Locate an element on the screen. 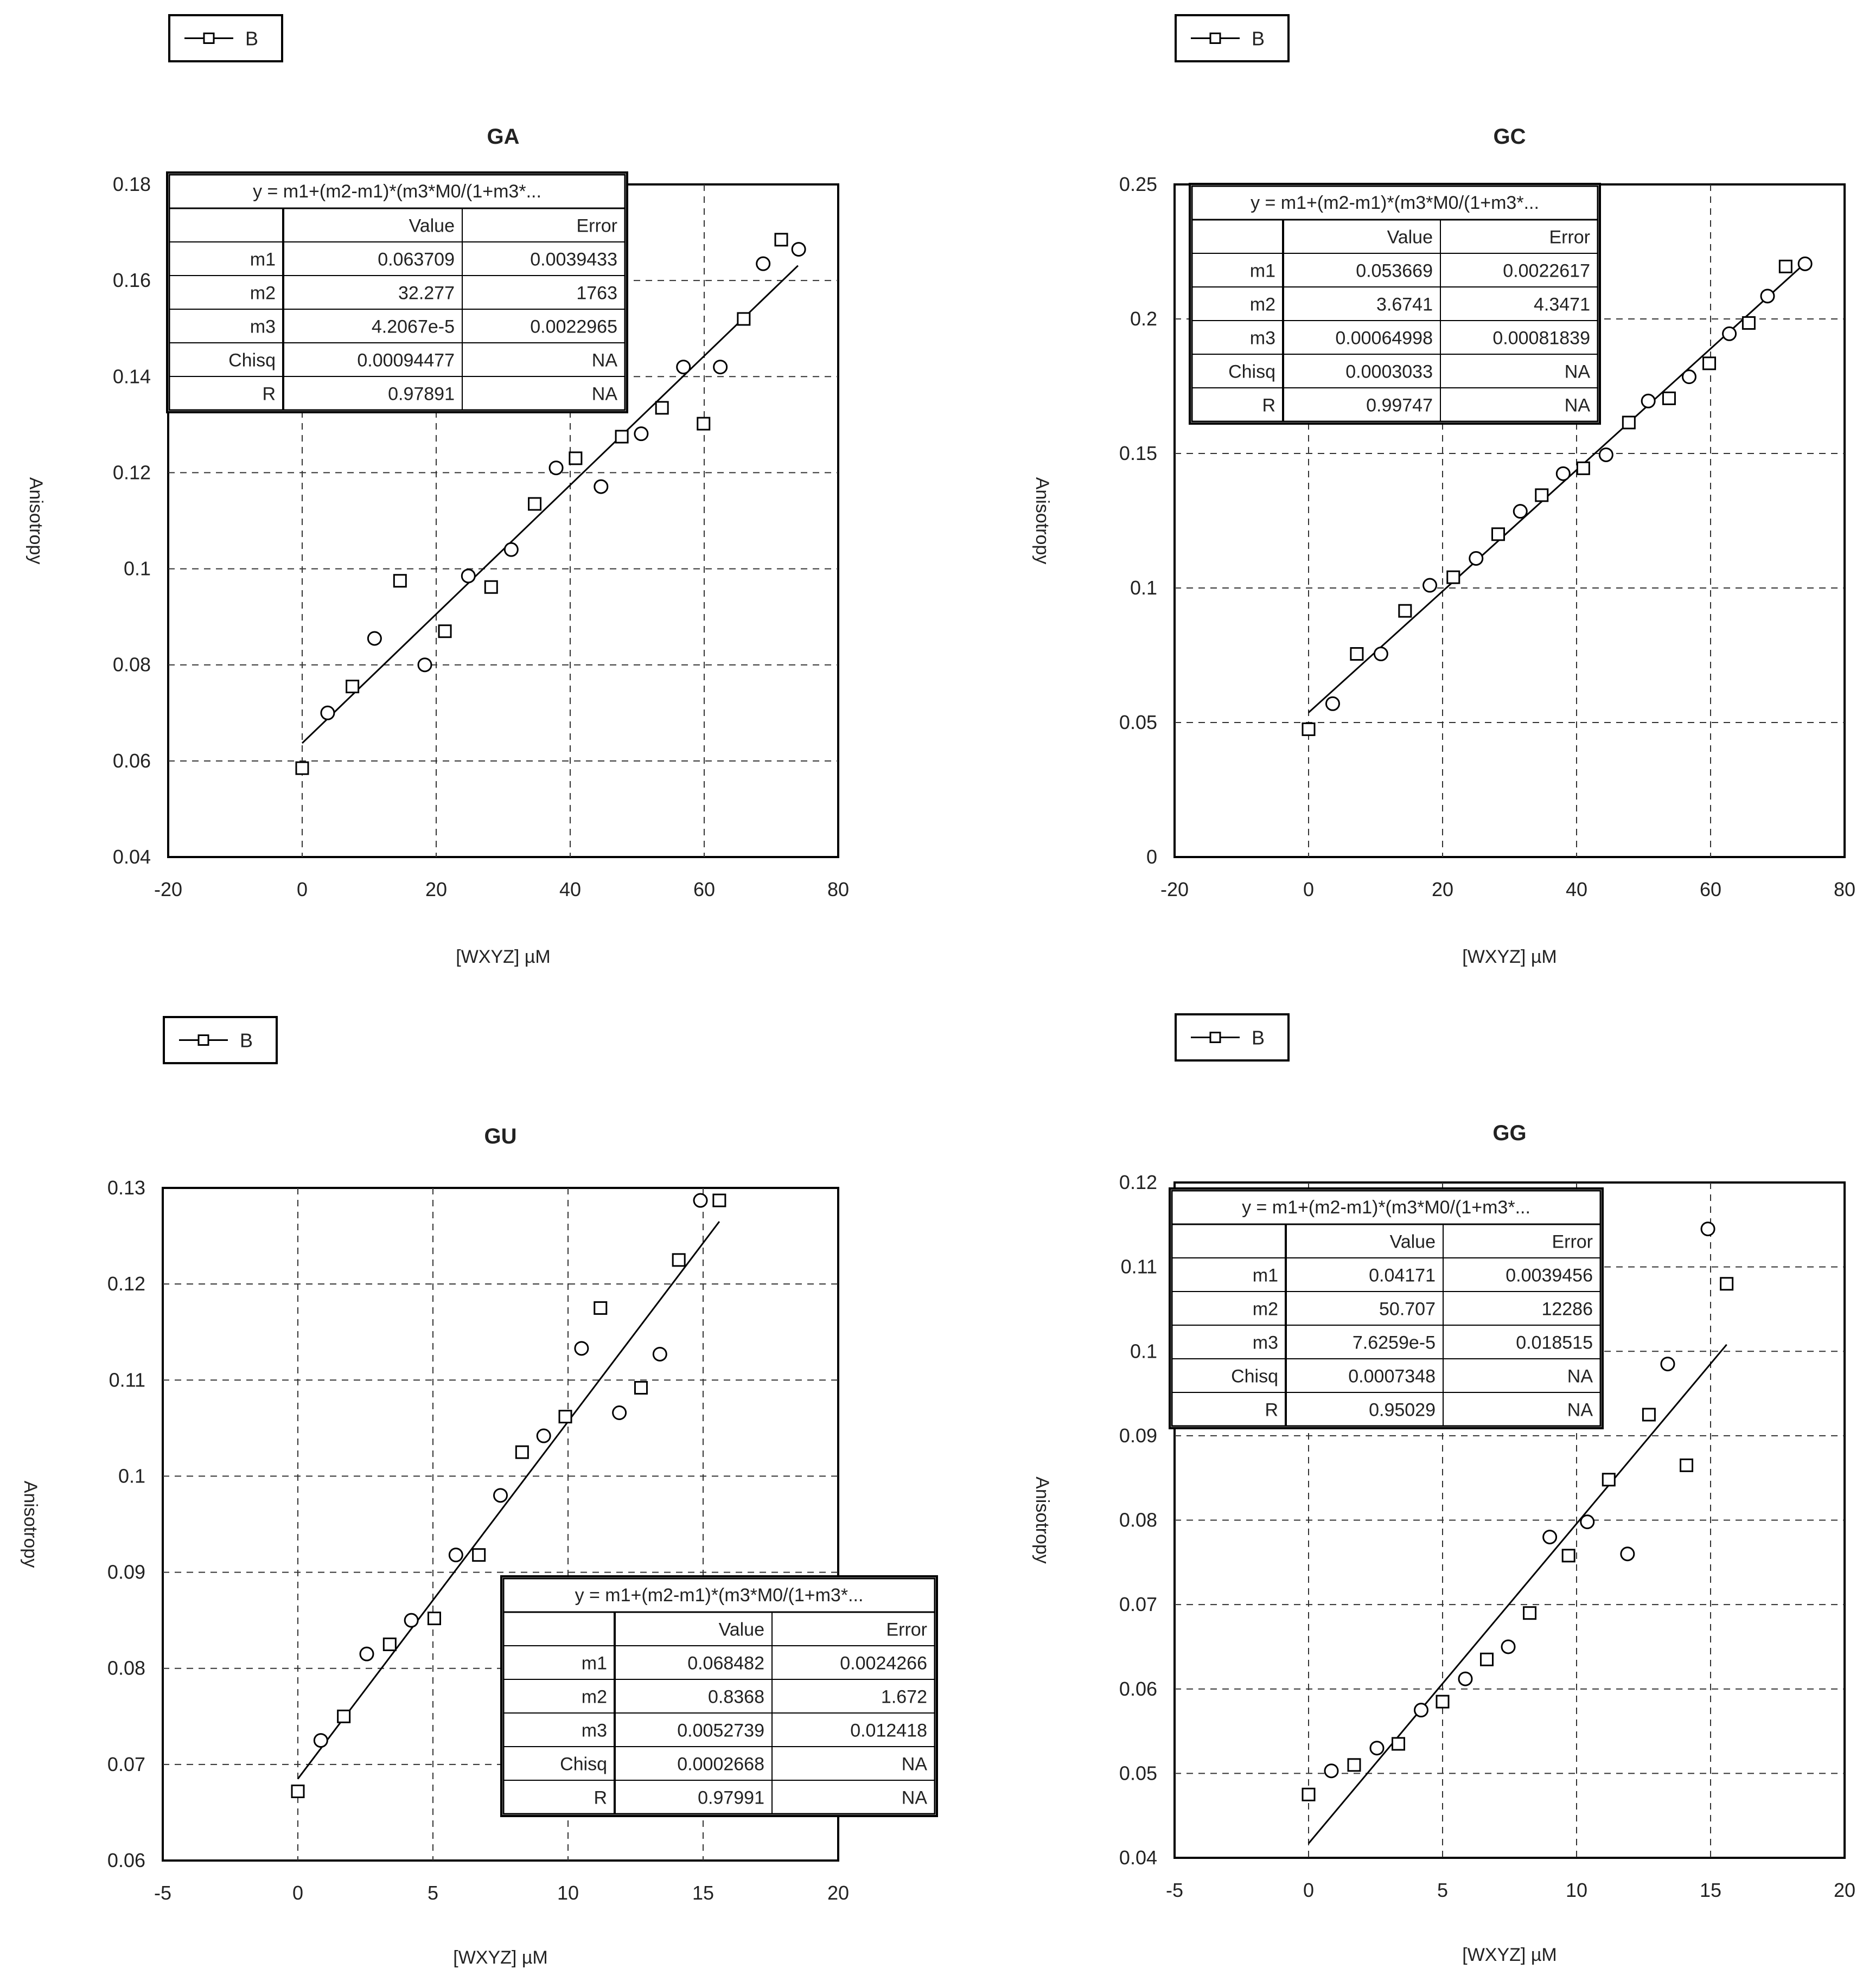 The image size is (1869, 1988). fit-param-error: 0.0039456 is located at coordinates (1550, 1276).